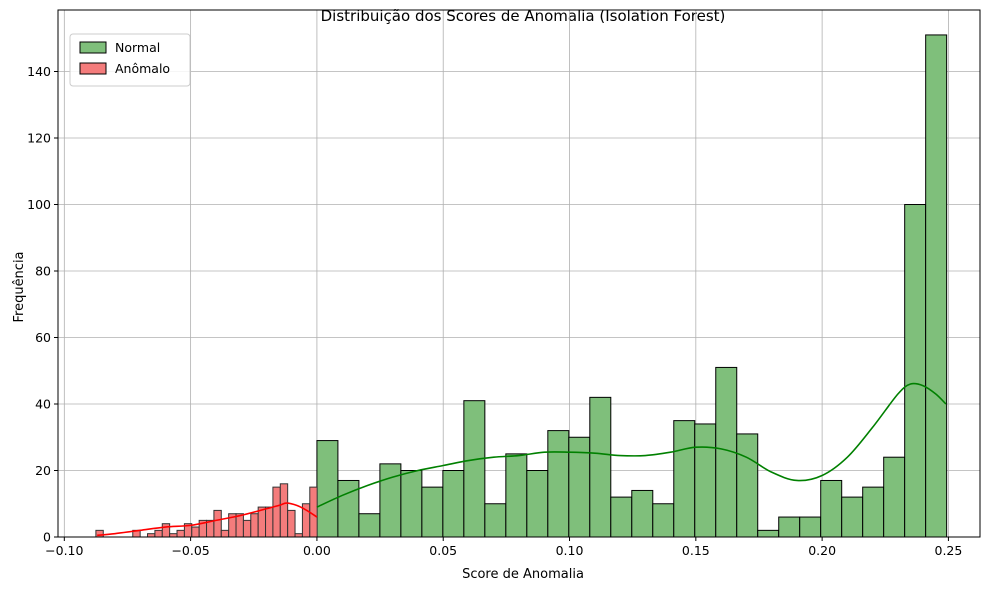 The width and height of the screenshot is (989, 590). I want to click on x-tick-label: −0.10, so click(64, 550).